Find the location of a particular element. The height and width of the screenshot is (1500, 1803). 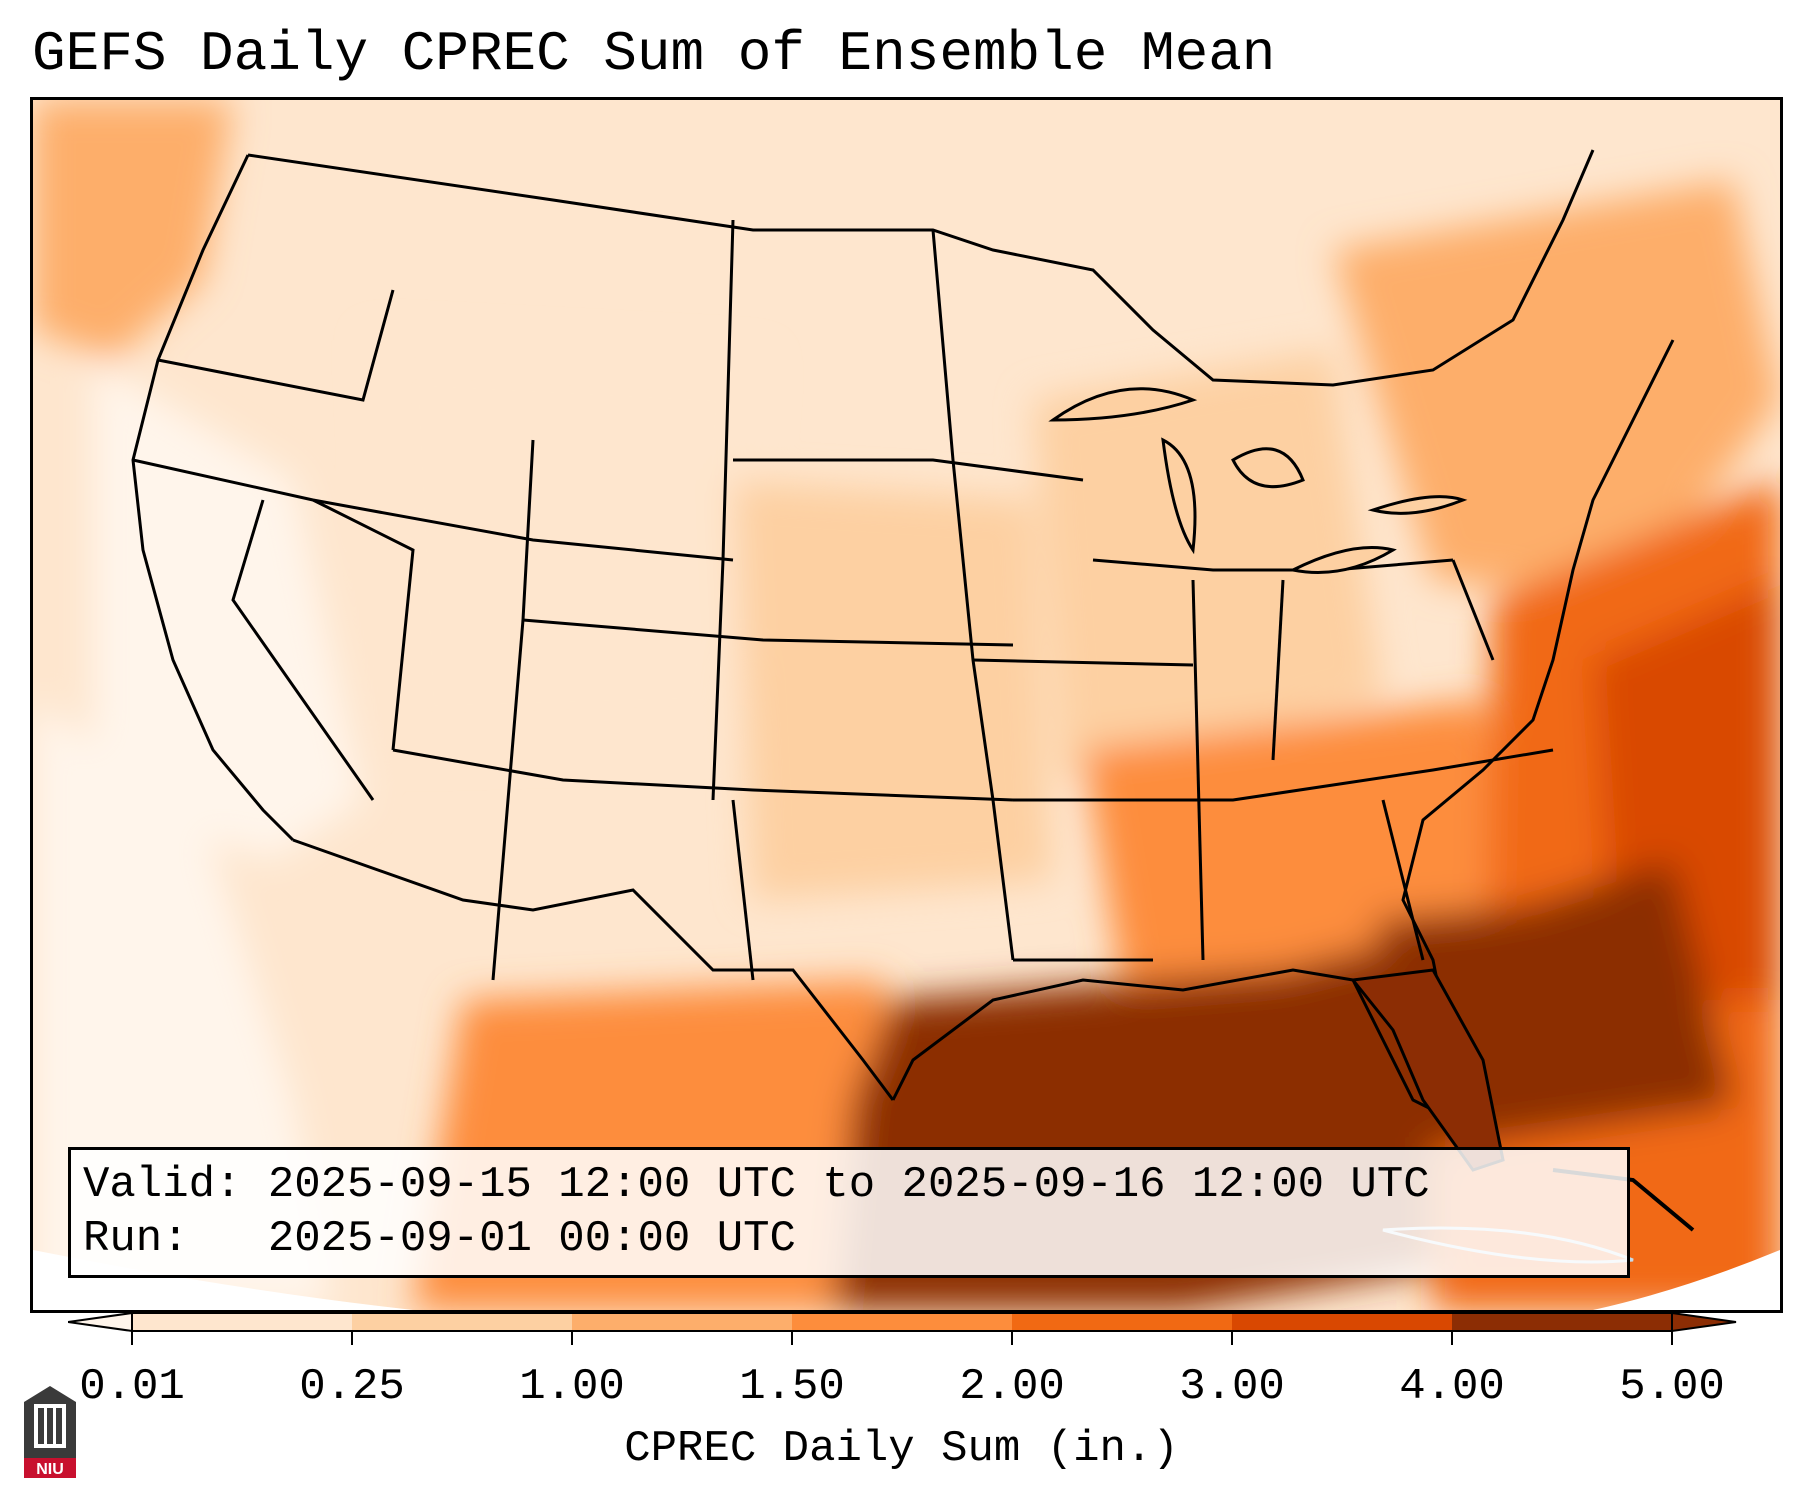

colorbar-outline is located at coordinates (902, 1322).